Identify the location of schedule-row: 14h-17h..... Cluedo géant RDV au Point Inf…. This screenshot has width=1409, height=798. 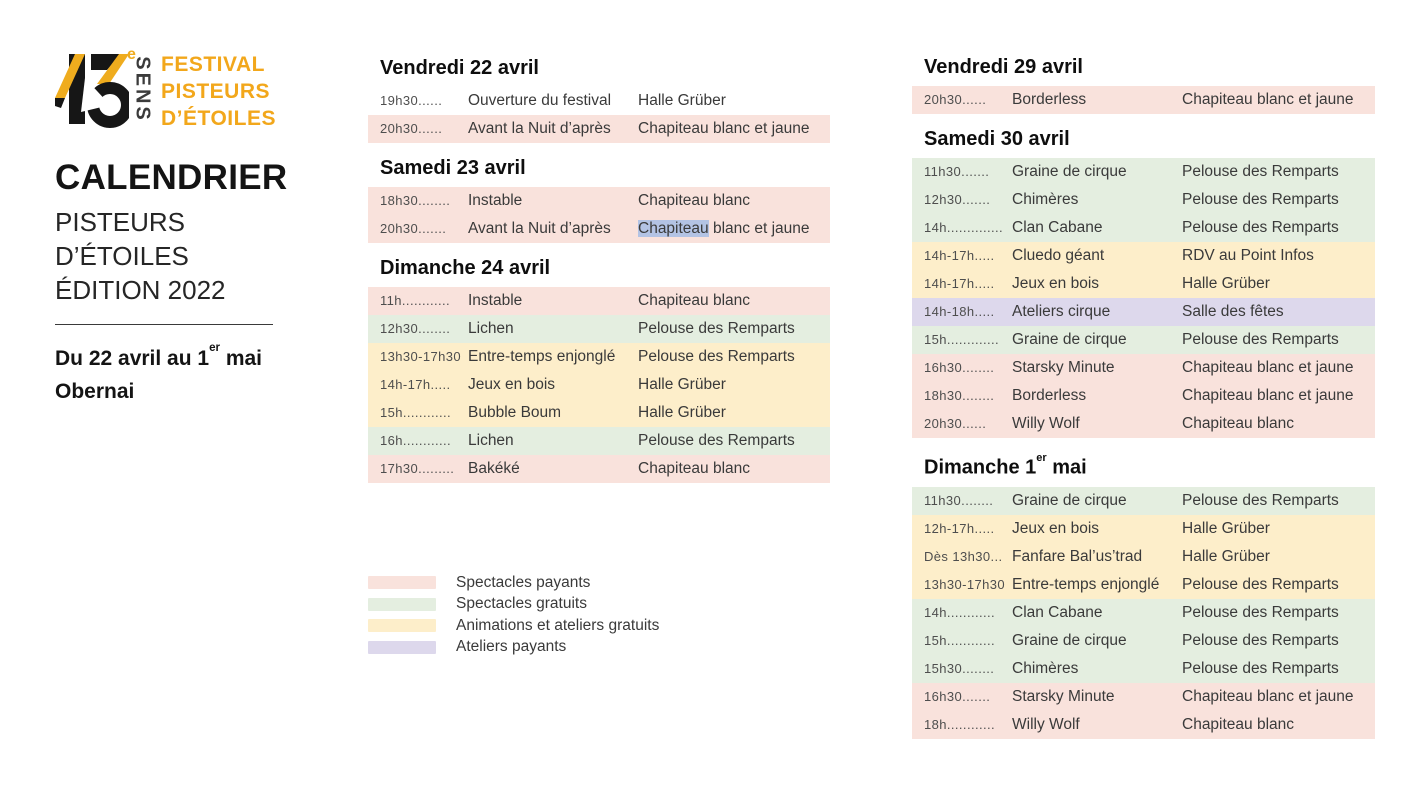
(1143, 256).